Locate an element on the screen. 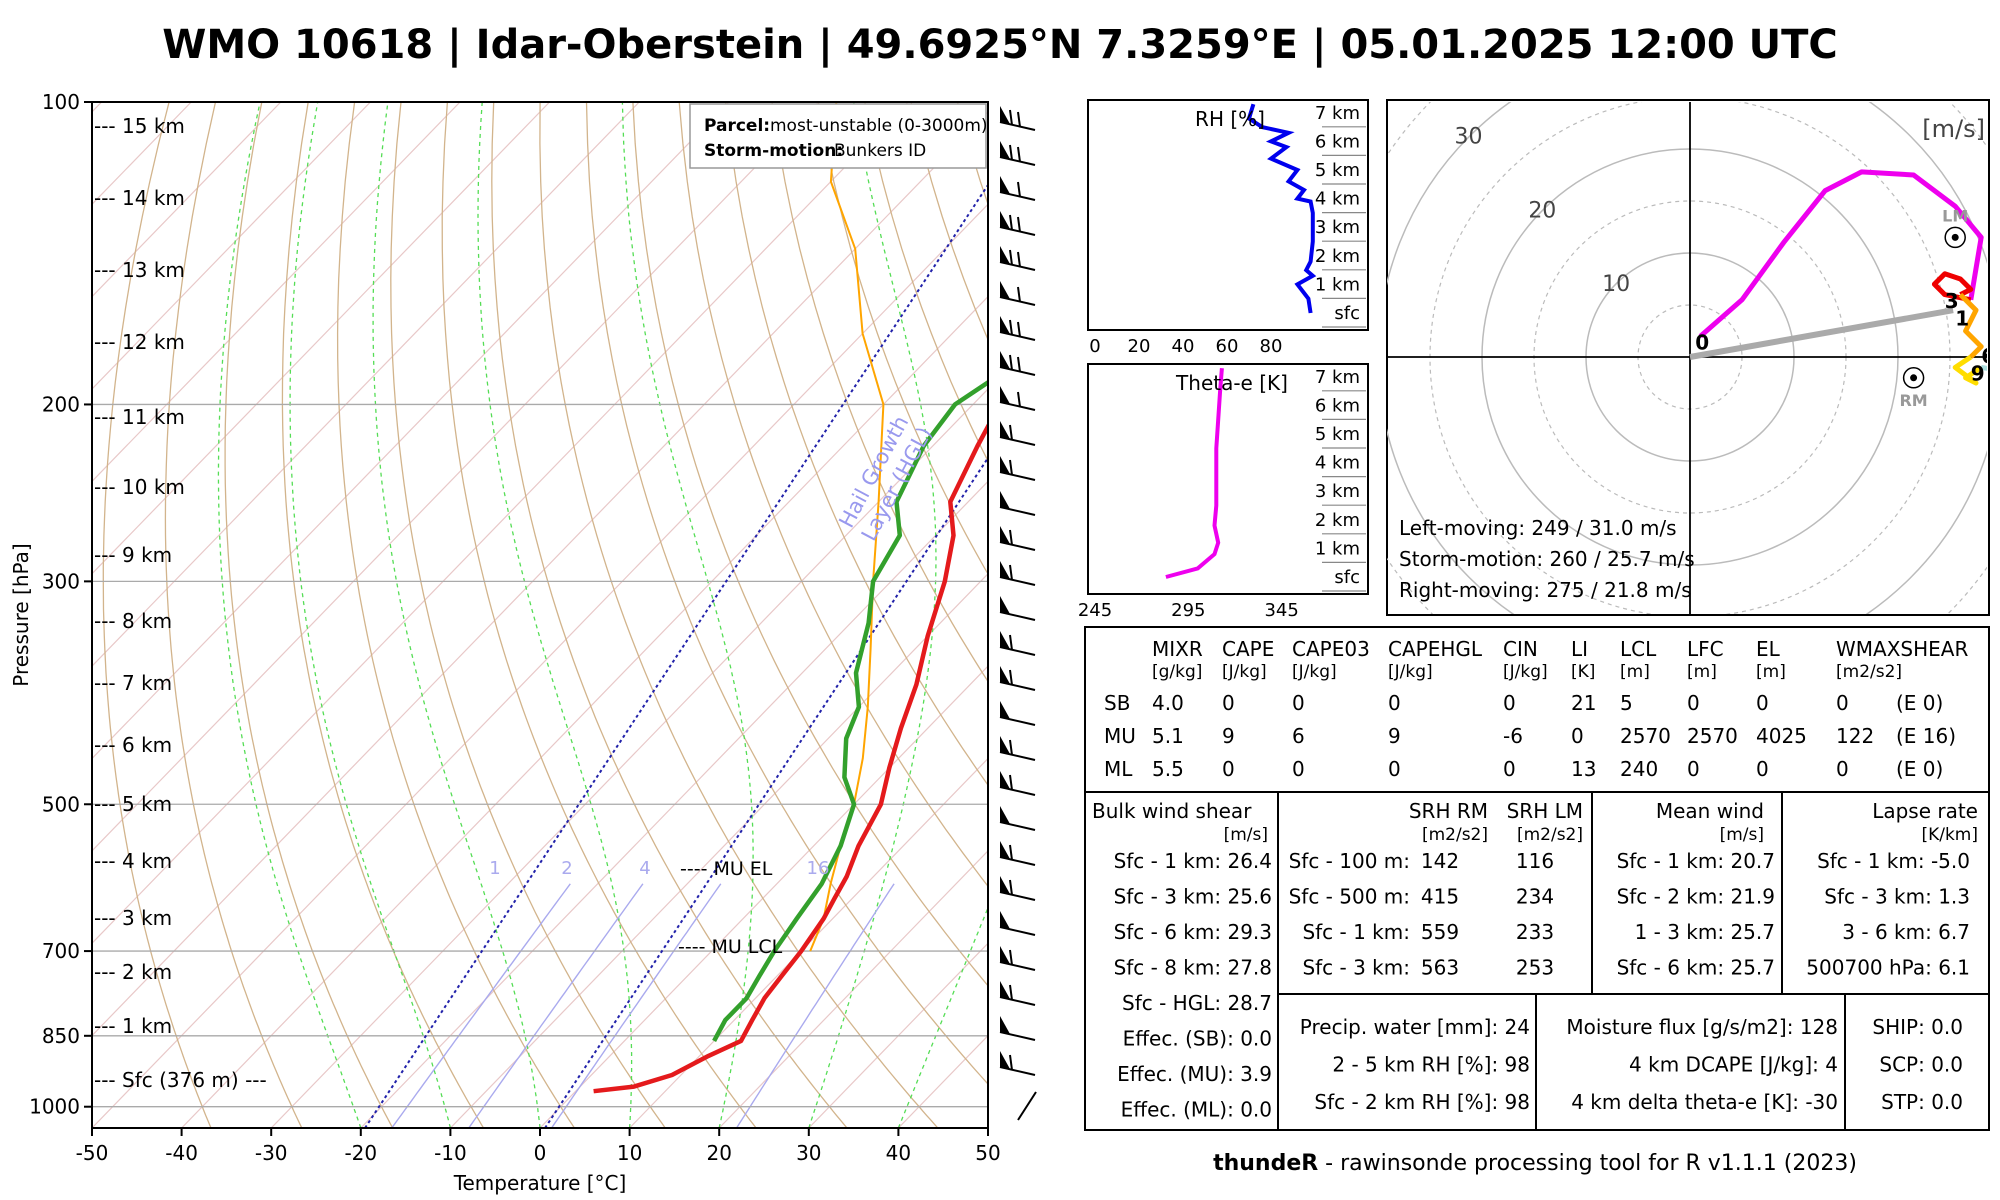 This screenshot has height=1200, width=2000. x-axis-label: Temperature [°C] is located at coordinates (540, 1183).